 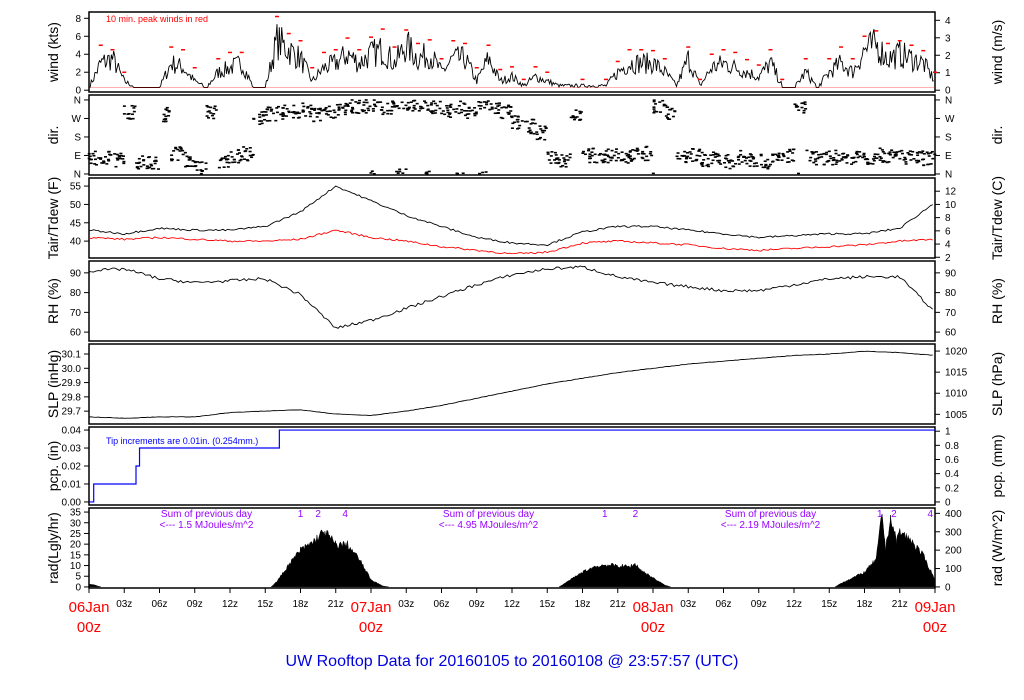 What do you see at coordinates (582, 604) in the screenshot?
I see `x-hour-label: 18z` at bounding box center [582, 604].